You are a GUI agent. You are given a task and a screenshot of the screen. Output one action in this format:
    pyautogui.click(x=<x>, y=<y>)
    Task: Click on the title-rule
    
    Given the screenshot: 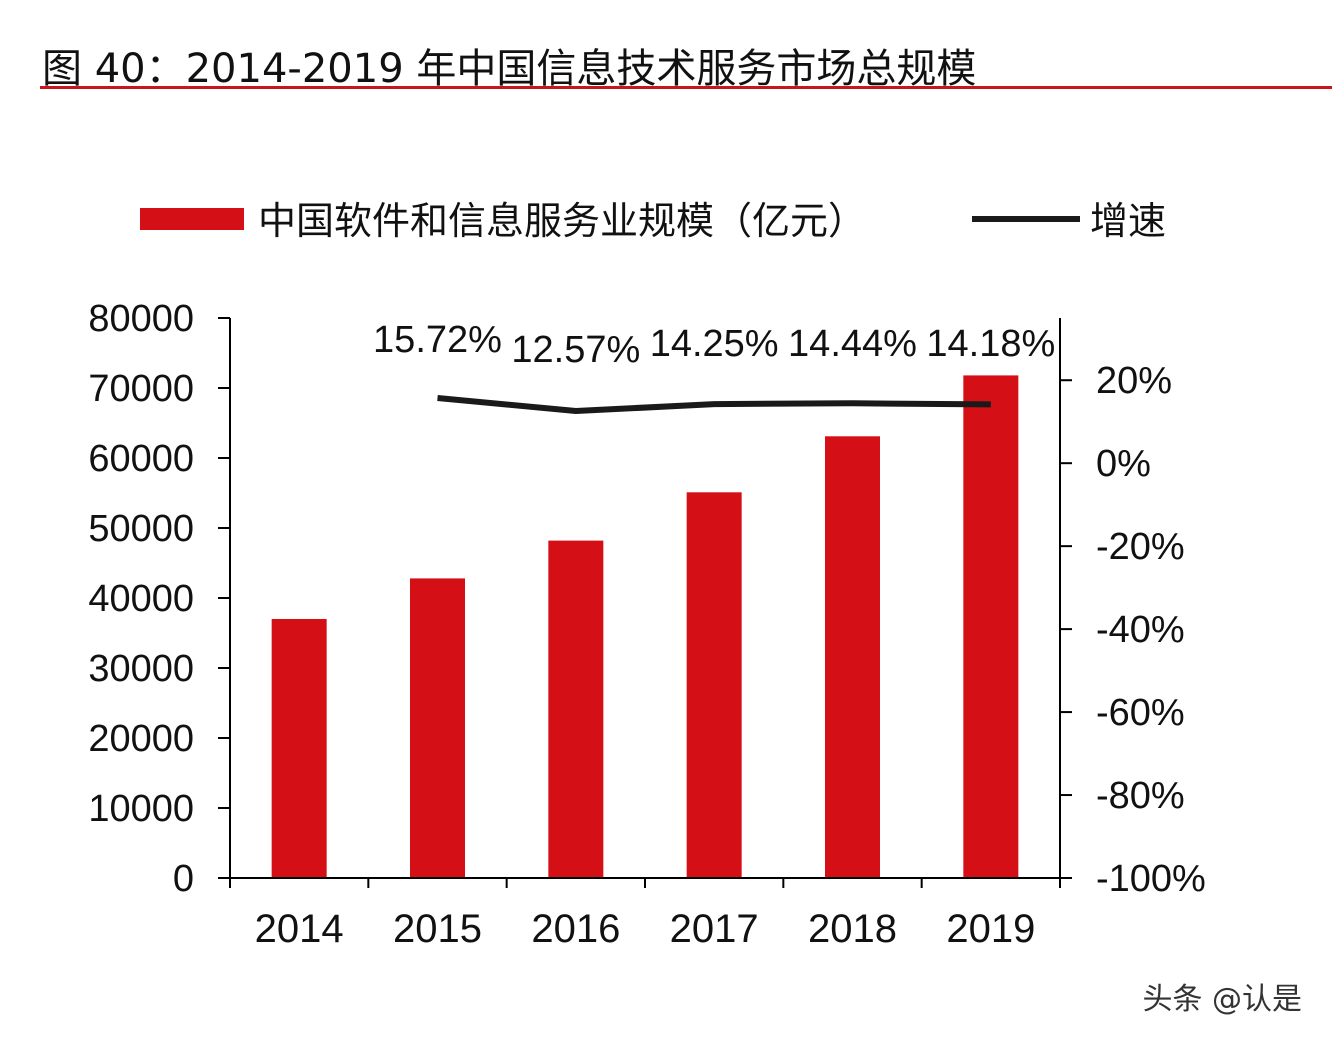 What is the action you would take?
    pyautogui.click(x=686, y=87)
    